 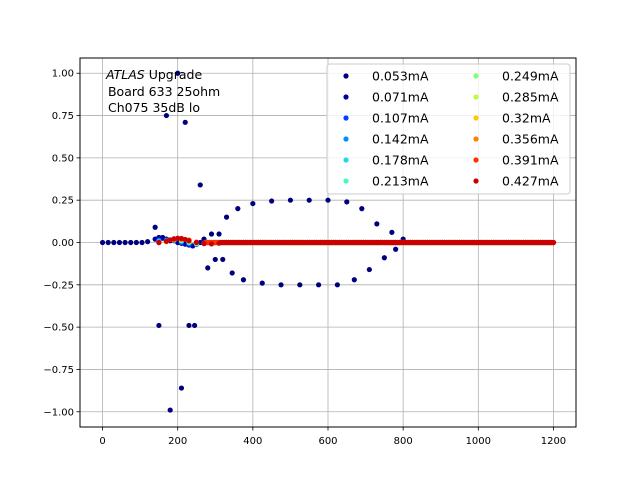 What do you see at coordinates (530, 160) in the screenshot?
I see `legend-label: 0.391mA` at bounding box center [530, 160].